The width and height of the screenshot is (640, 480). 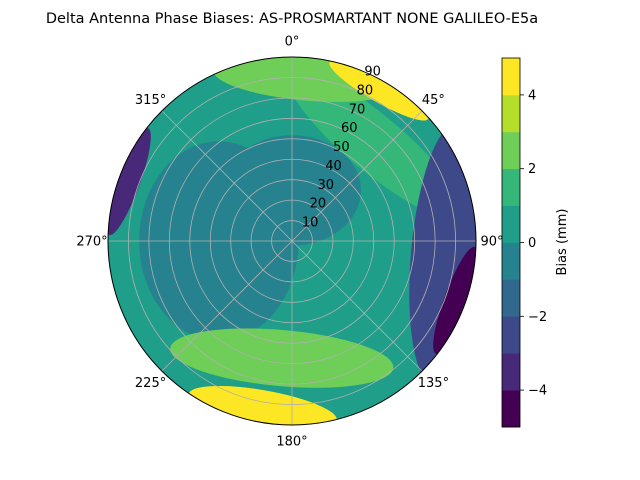 I want to click on radial-tick-label: 90, so click(x=372, y=72).